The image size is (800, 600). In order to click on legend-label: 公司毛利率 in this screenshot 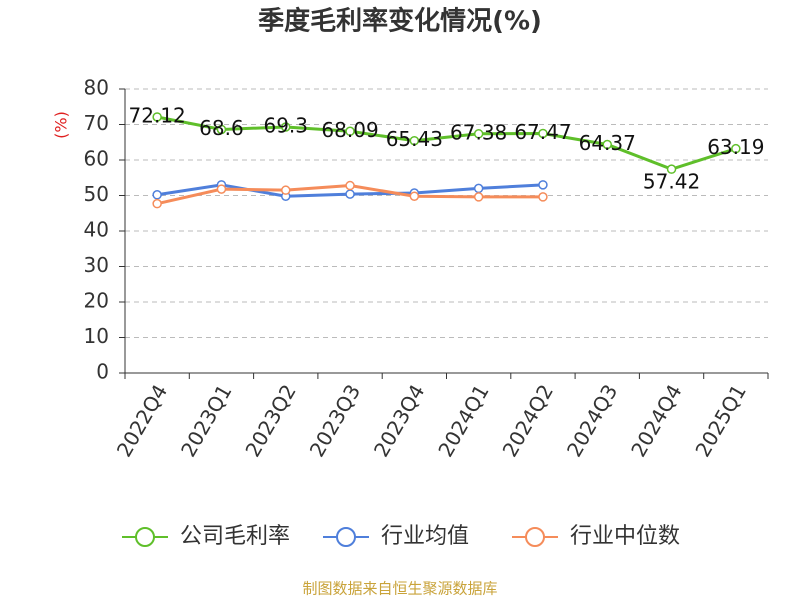, I will do `click(235, 536)`.